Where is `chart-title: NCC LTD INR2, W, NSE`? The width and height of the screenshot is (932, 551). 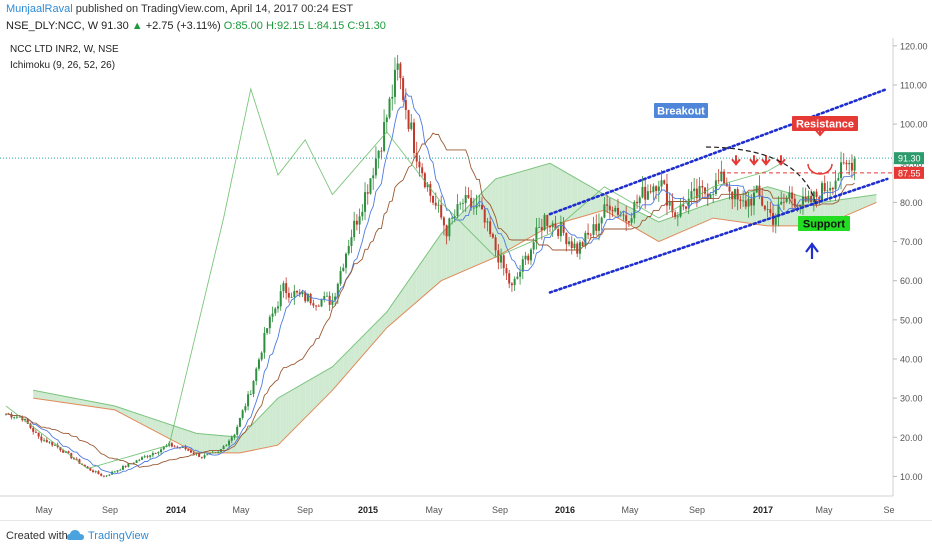
chart-title: NCC LTD INR2, W, NSE is located at coordinates (64, 49).